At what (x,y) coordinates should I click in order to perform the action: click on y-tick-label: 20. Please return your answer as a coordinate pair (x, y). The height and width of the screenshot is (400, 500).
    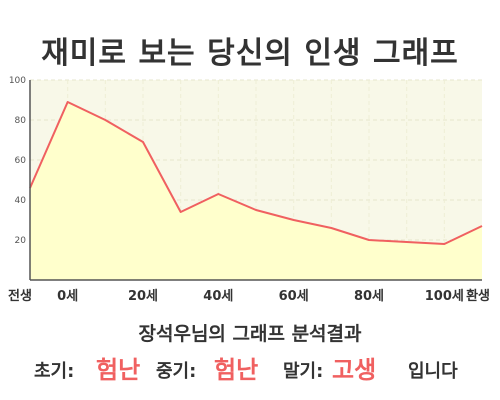
    Looking at the image, I should click on (21, 241).